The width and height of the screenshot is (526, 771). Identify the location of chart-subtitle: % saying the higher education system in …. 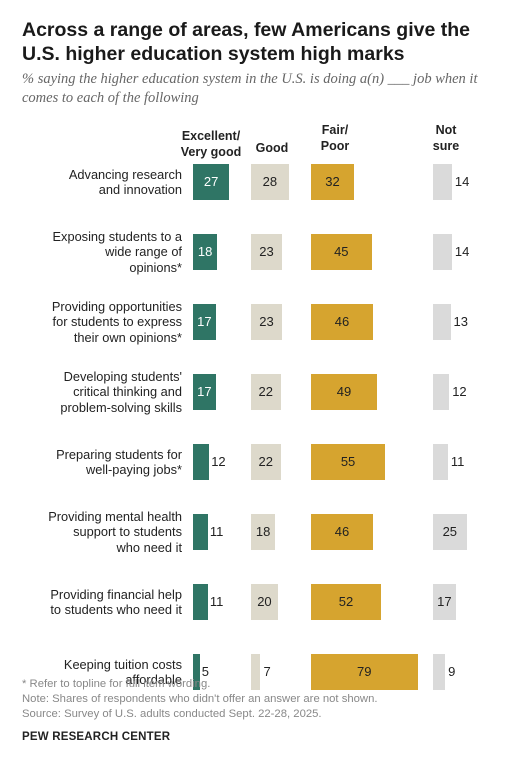
(250, 88).